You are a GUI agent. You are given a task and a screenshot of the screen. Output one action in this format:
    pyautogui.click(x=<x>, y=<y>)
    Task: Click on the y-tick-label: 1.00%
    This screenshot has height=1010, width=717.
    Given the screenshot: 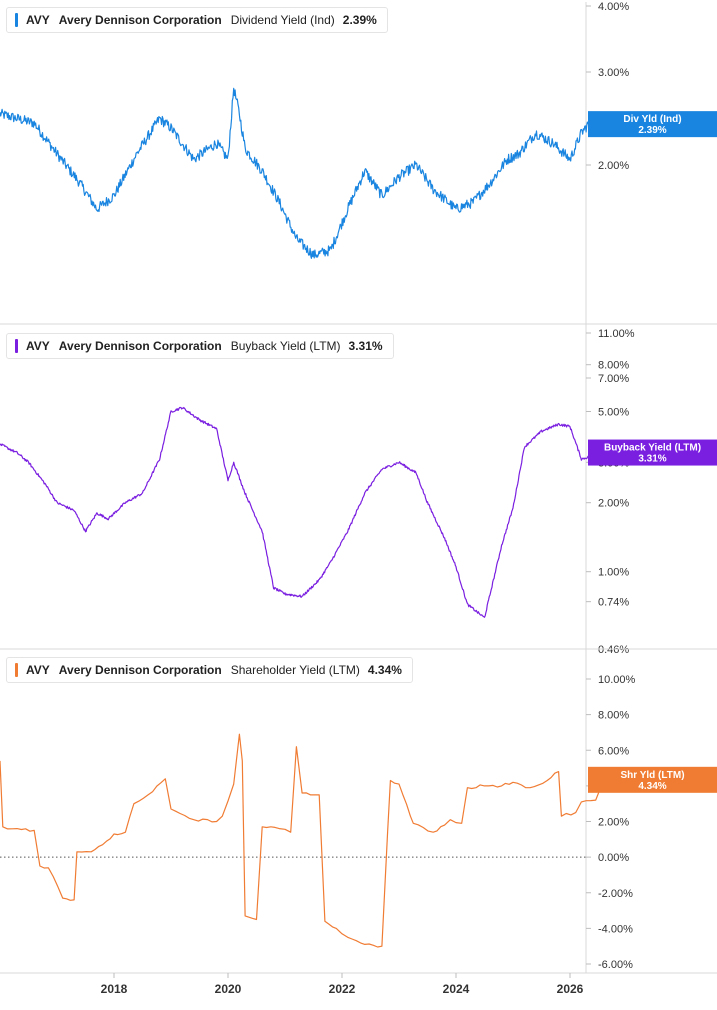 What is the action you would take?
    pyautogui.click(x=613, y=573)
    